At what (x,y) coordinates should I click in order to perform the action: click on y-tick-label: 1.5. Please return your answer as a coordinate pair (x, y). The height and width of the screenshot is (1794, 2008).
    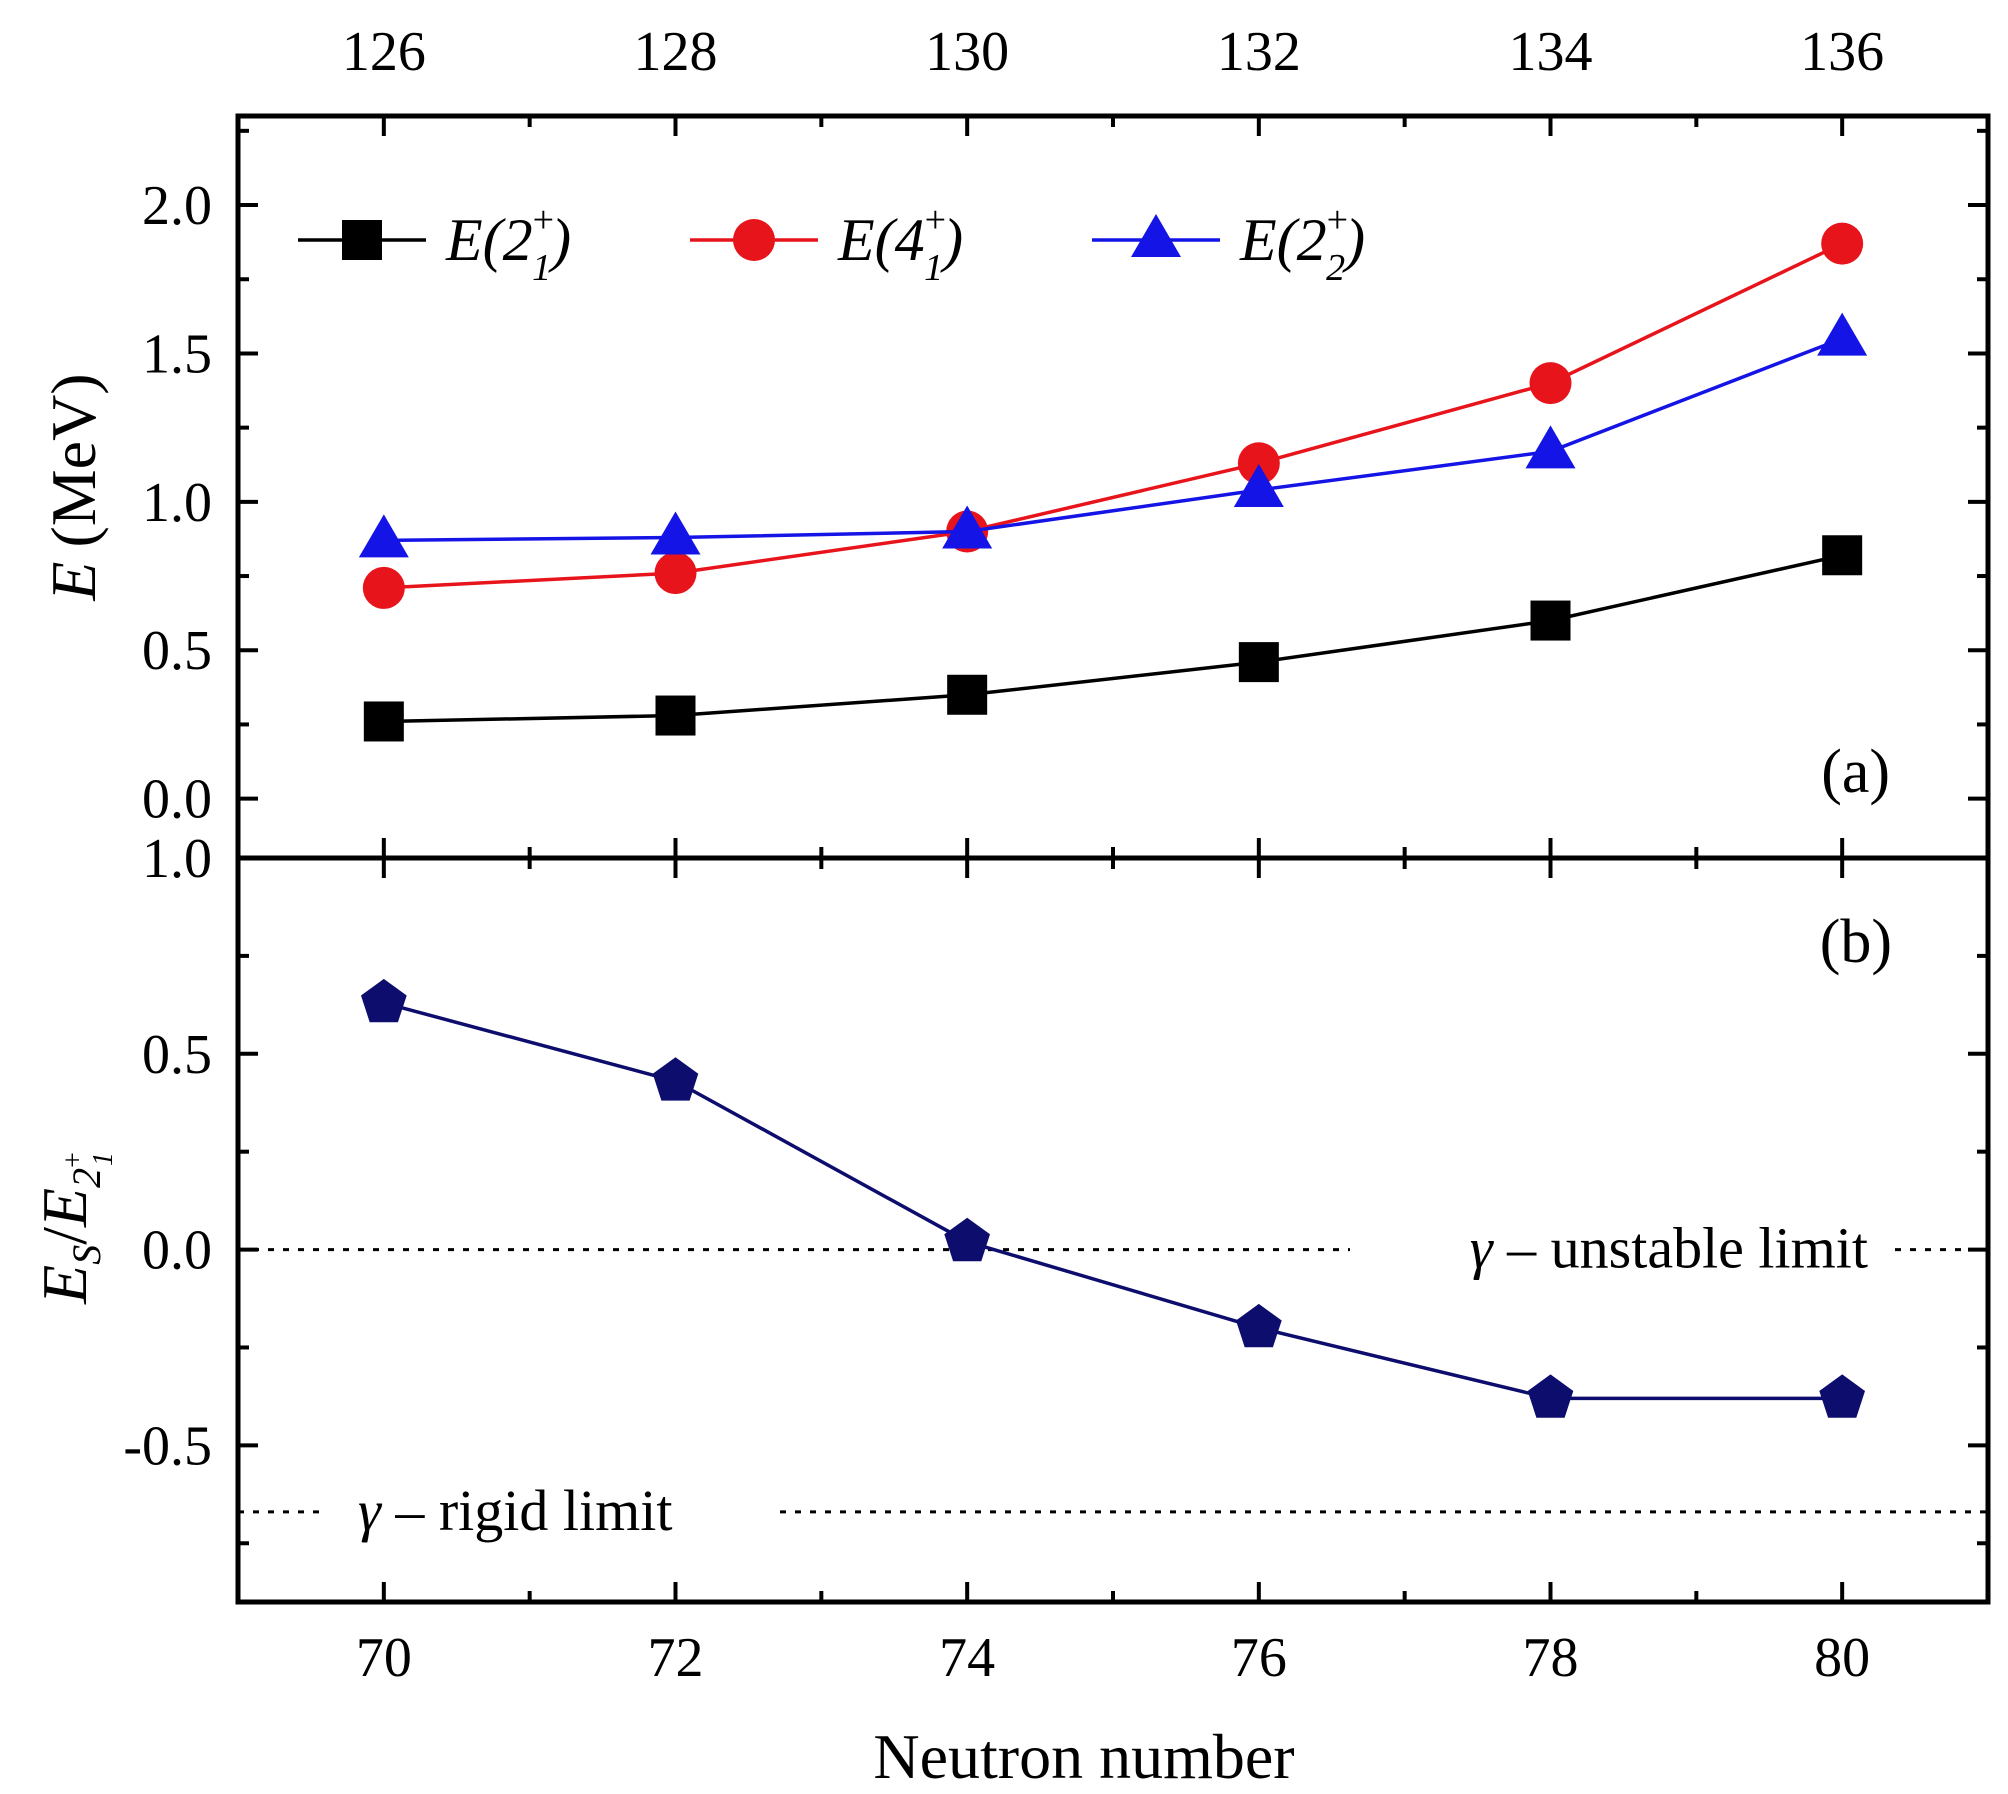
    Looking at the image, I should click on (177, 354).